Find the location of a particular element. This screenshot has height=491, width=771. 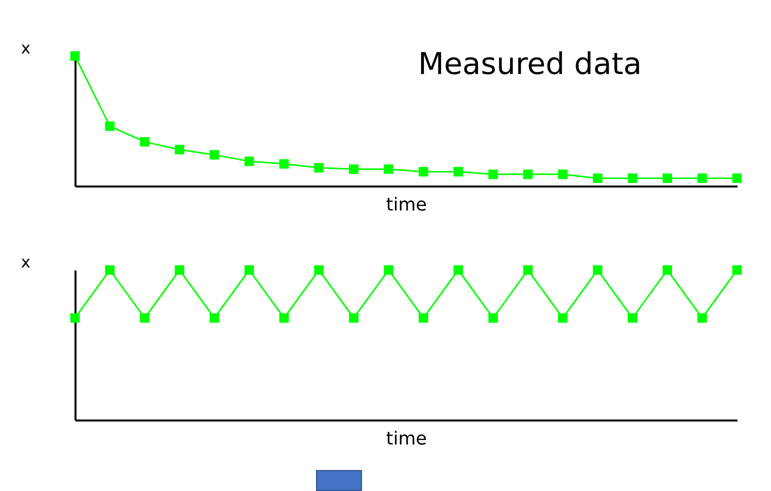

chart-title: Measured data is located at coordinates (530, 64).